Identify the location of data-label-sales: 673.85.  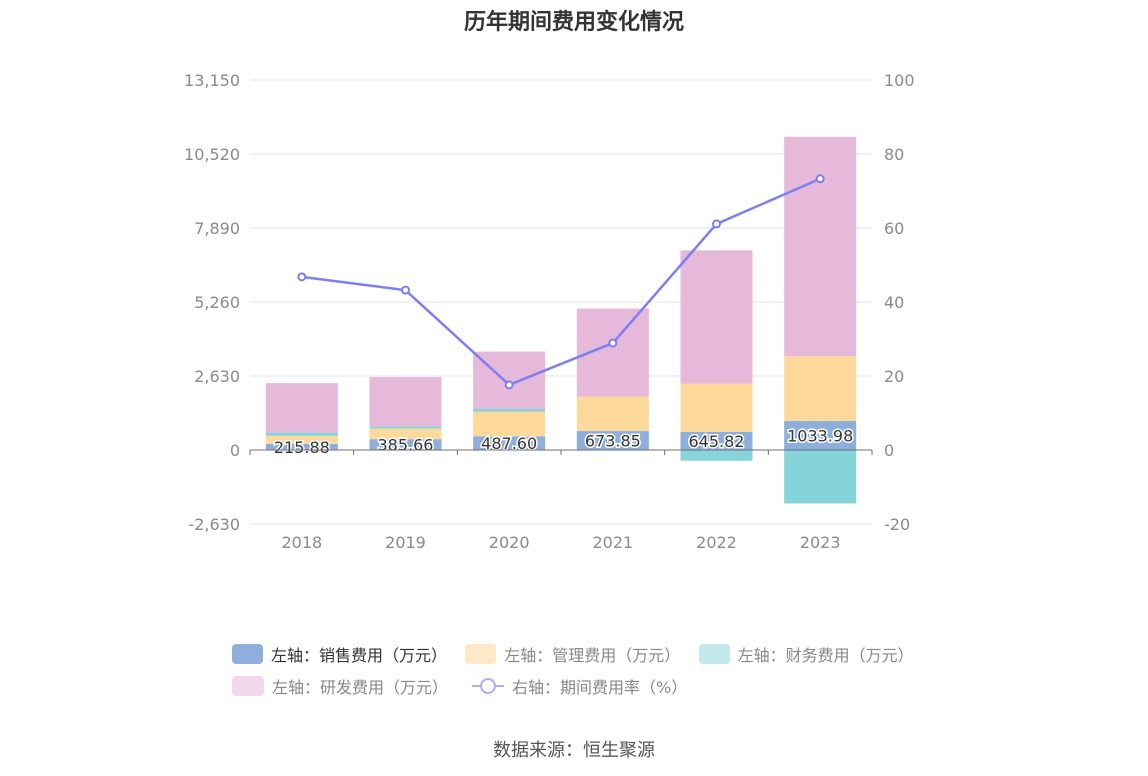
(613, 441).